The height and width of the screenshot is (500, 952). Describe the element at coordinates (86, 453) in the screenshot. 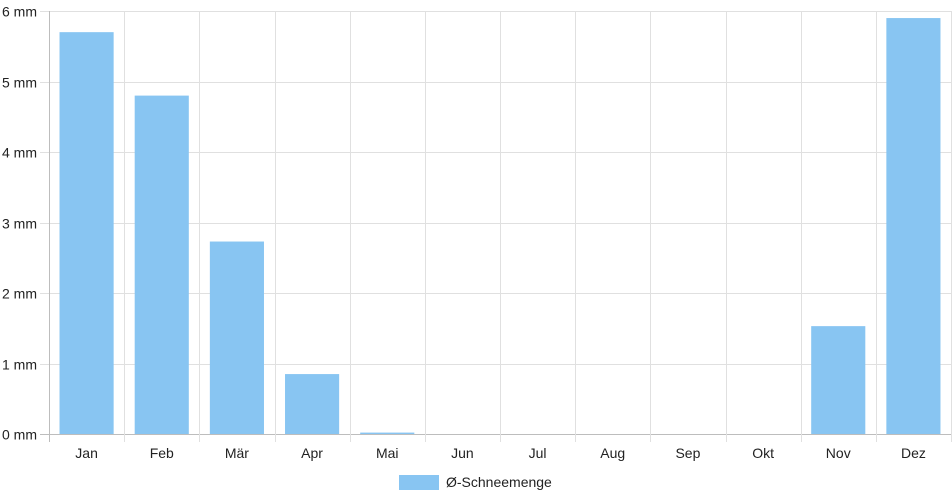

I see `x-tick-label: Jan` at that location.